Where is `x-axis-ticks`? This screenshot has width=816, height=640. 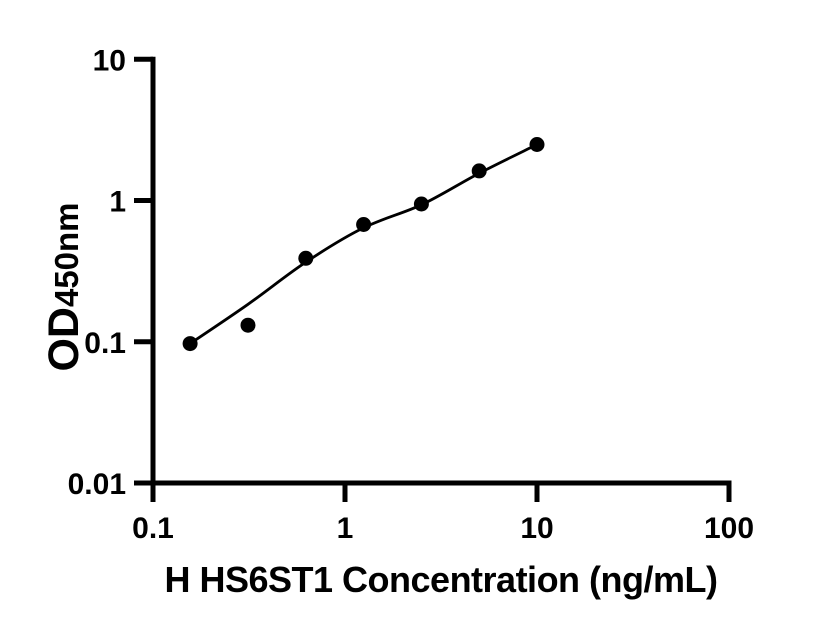 x-axis-ticks is located at coordinates (441, 492).